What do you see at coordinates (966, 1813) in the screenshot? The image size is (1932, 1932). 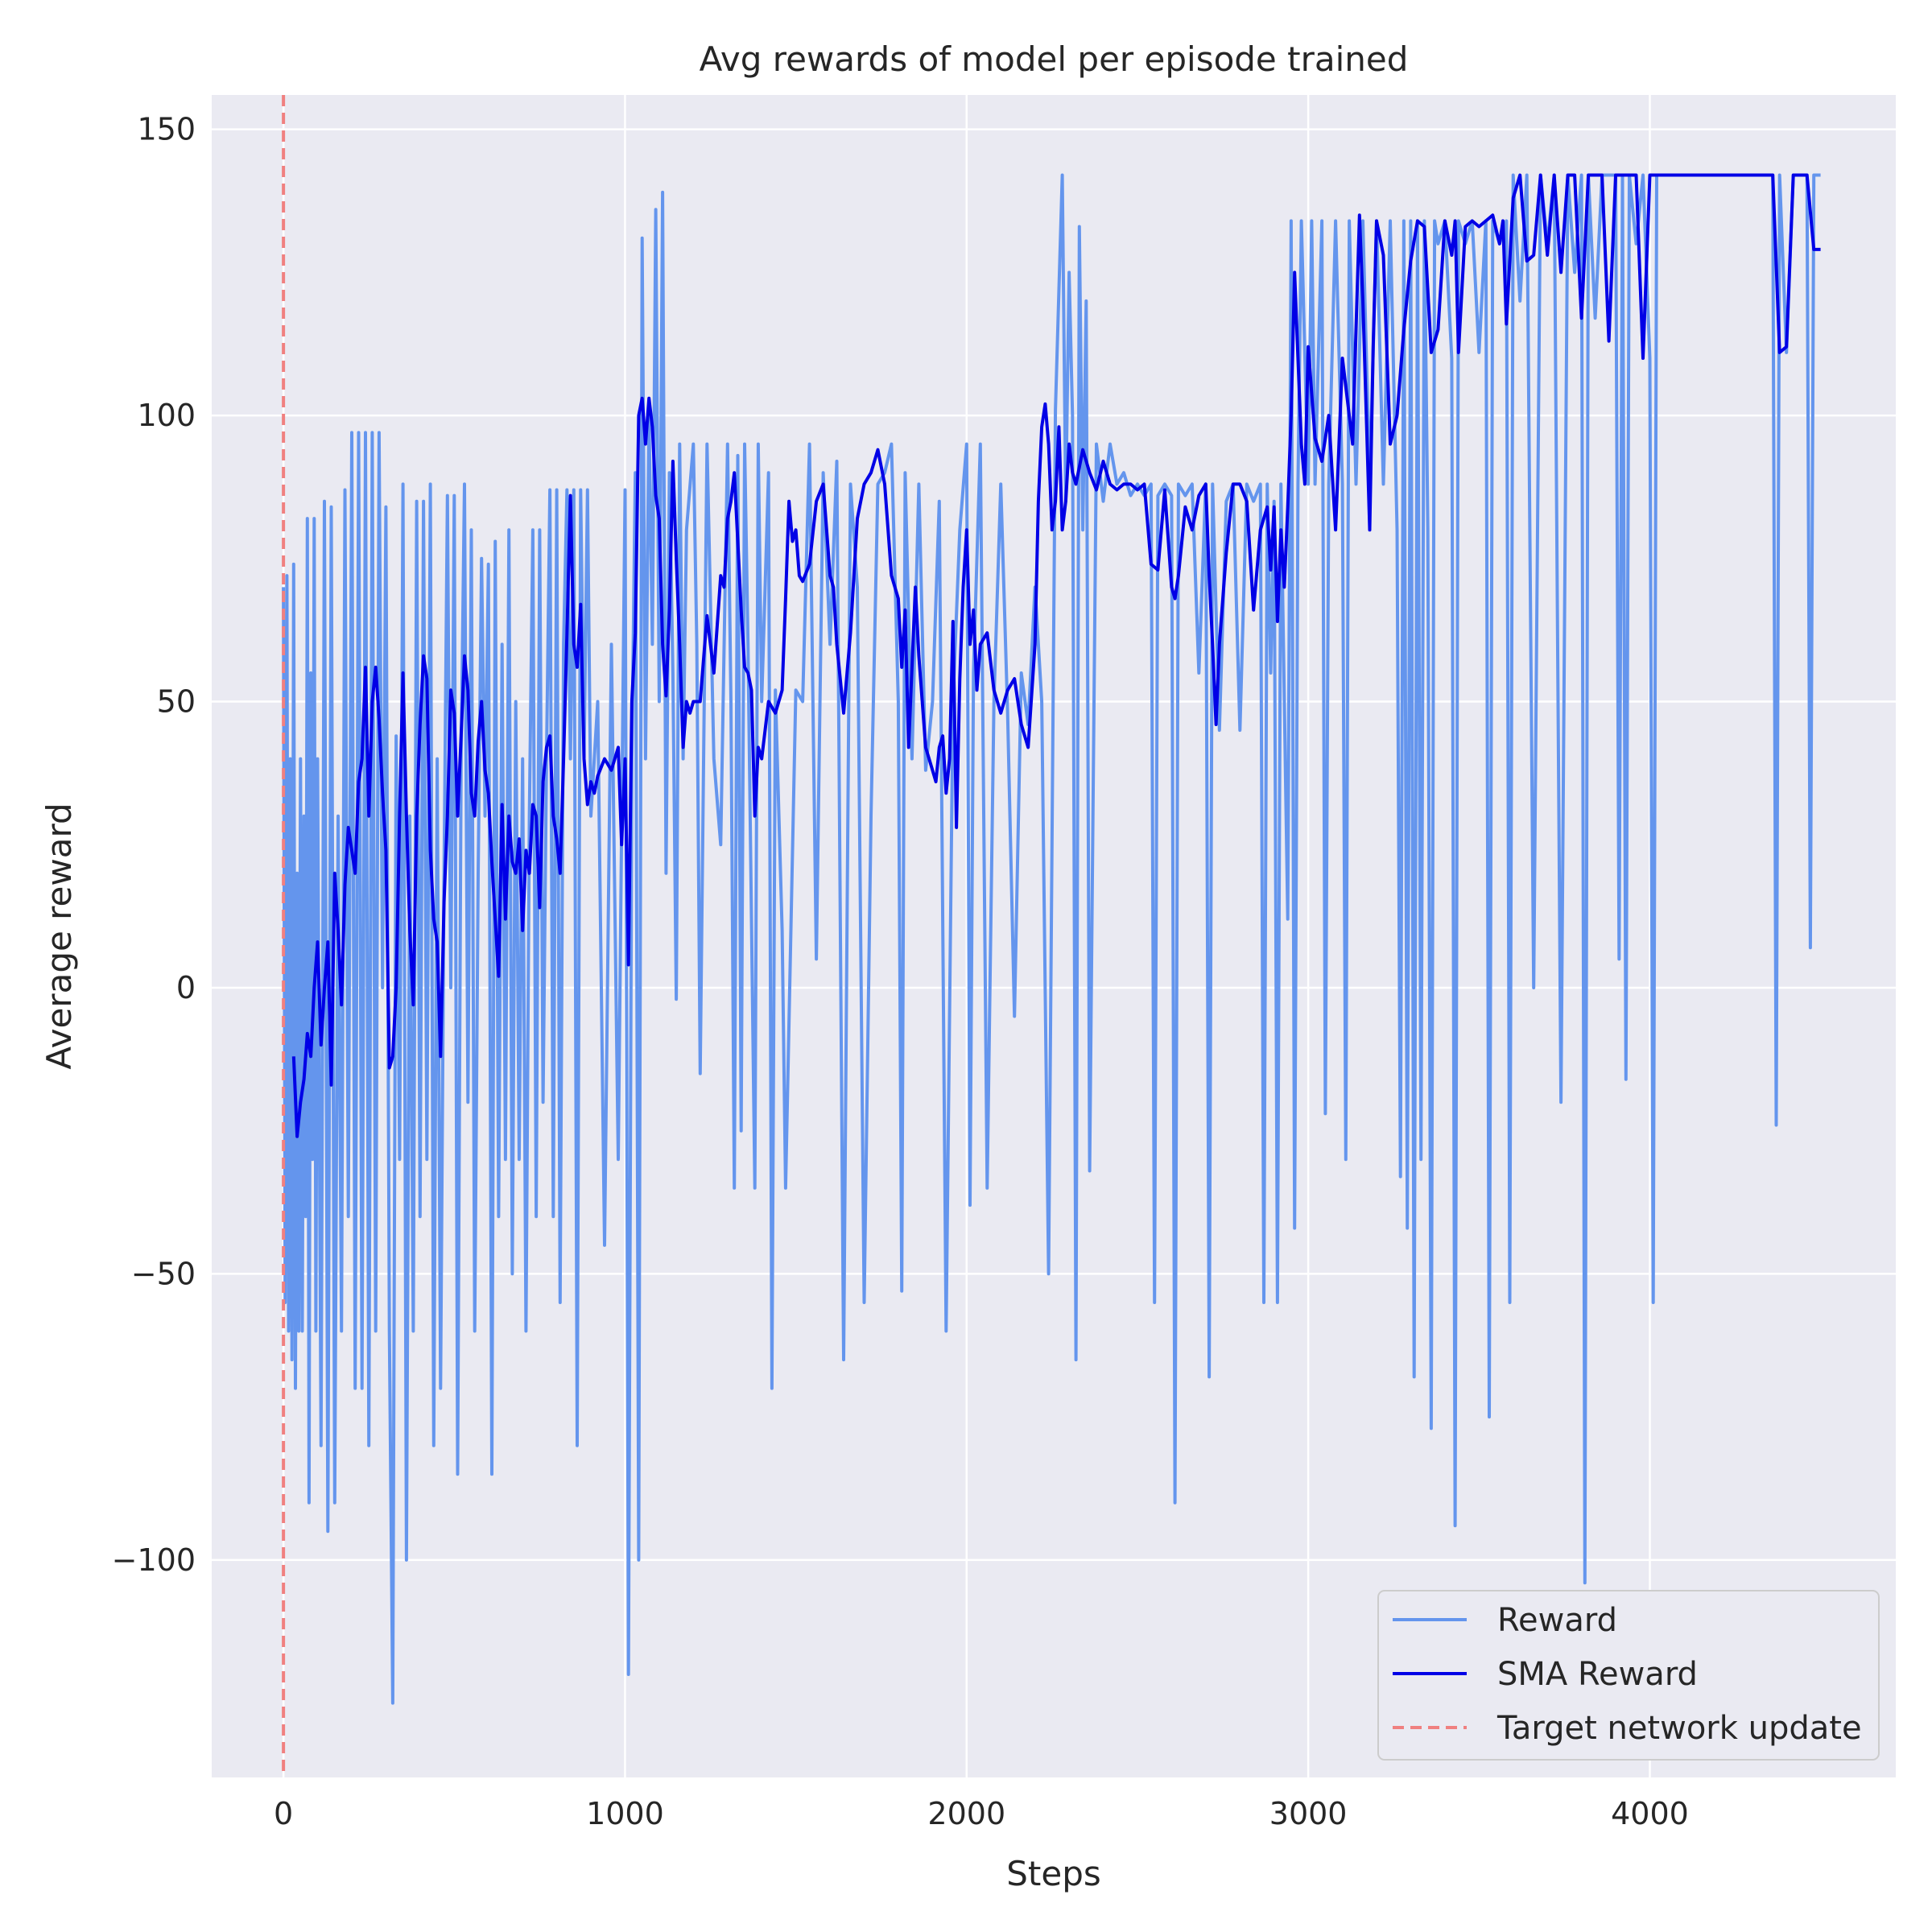 I see `x-tick-label: 2000` at bounding box center [966, 1813].